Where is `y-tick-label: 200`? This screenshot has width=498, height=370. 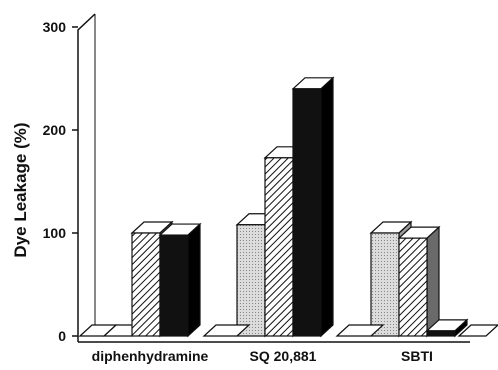 y-tick-label: 200 is located at coordinates (55, 130).